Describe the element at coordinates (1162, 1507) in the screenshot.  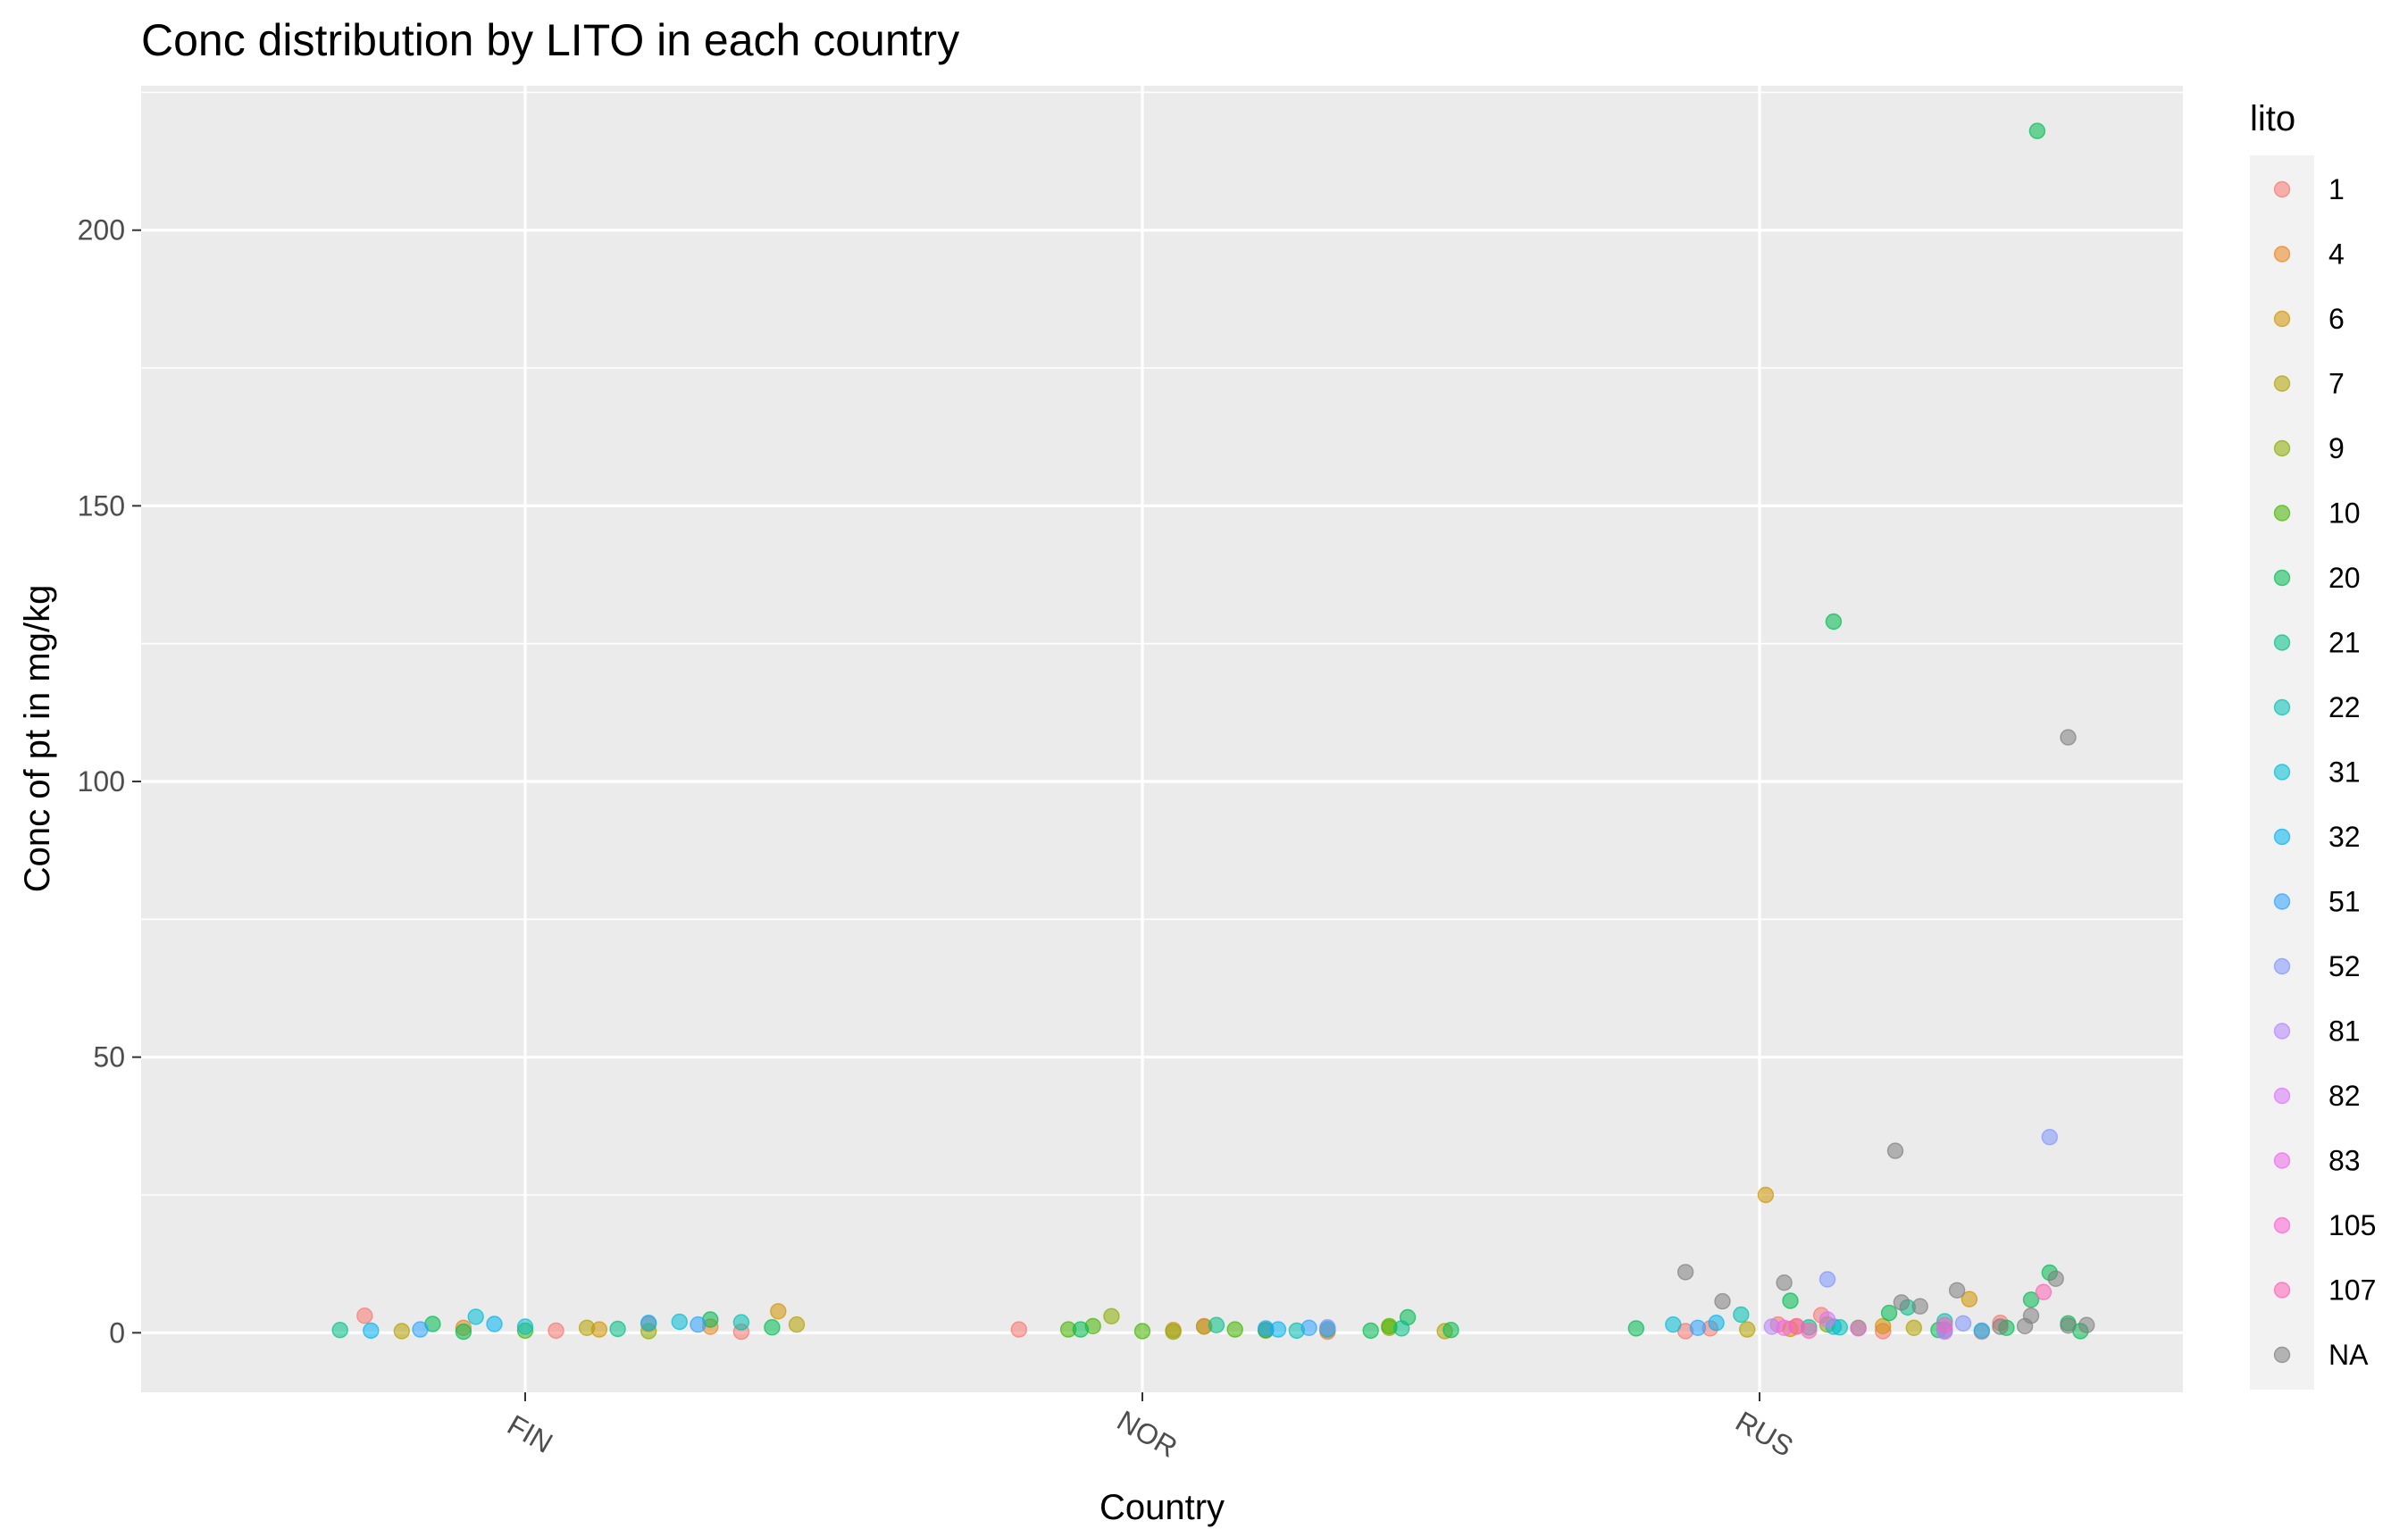
I see `x-axis-title: Country` at that location.